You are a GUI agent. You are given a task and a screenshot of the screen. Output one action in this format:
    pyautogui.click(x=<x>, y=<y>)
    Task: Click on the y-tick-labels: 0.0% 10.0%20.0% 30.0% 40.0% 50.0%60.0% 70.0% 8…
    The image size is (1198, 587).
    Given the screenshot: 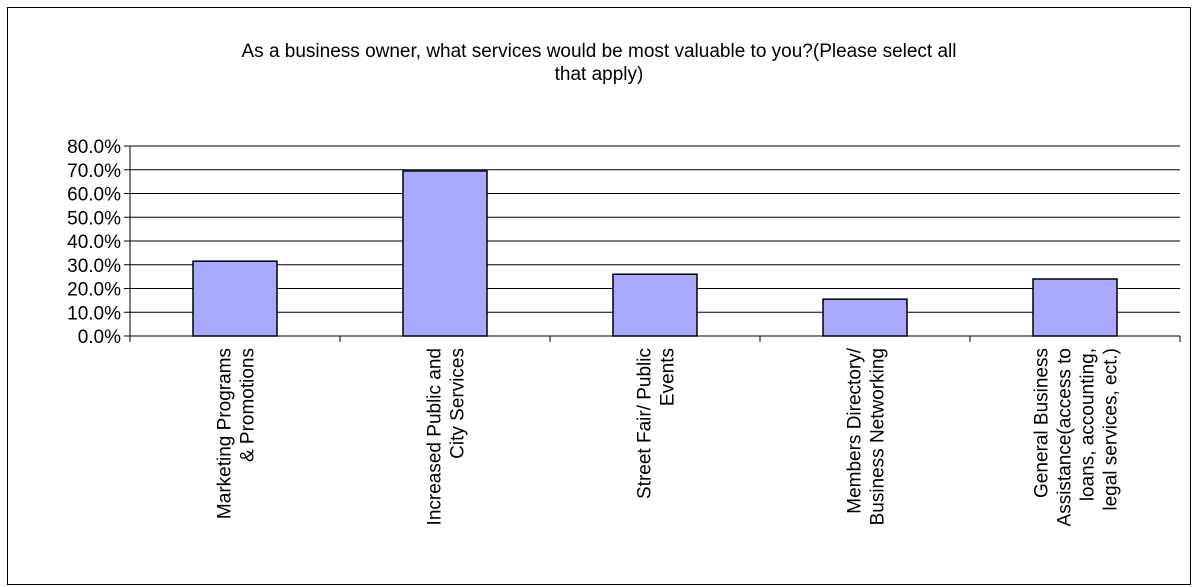 What is the action you would take?
    pyautogui.click(x=94, y=242)
    